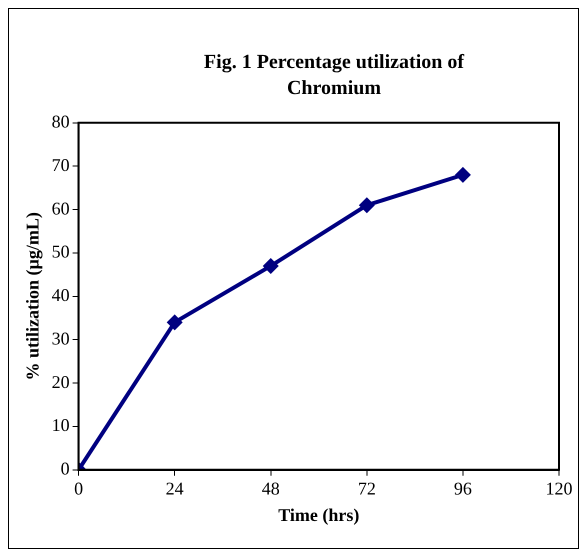 The width and height of the screenshot is (581, 559). Describe the element at coordinates (61, 164) in the screenshot. I see `y-tick-label: 70` at that location.